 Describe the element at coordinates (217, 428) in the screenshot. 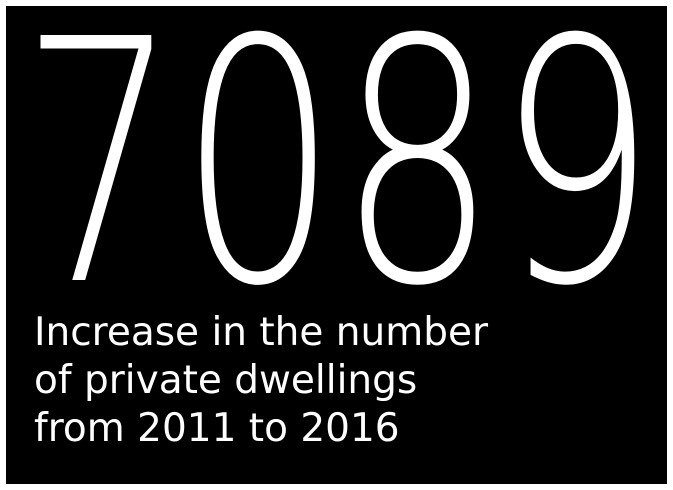

I see `caption-line-3: from 2011 to 2016` at that location.